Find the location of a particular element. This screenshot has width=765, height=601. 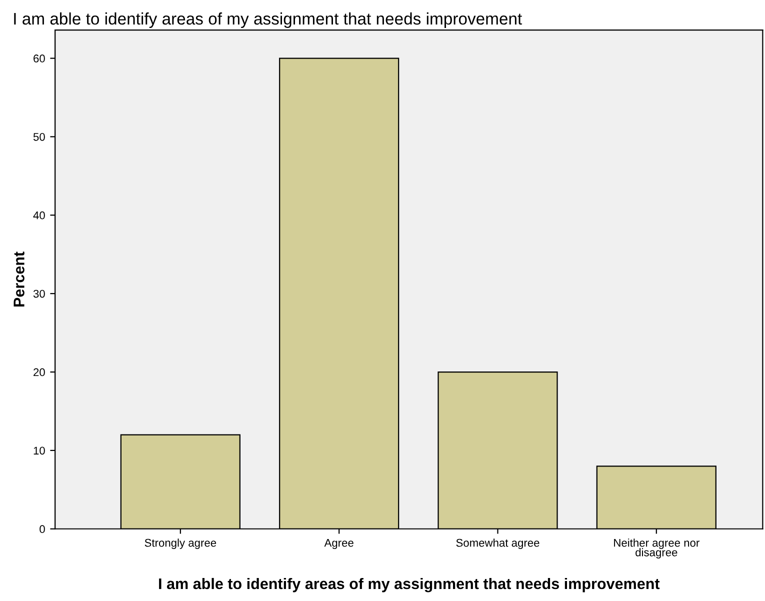

y-tick-label: 10 is located at coordinates (39, 450).